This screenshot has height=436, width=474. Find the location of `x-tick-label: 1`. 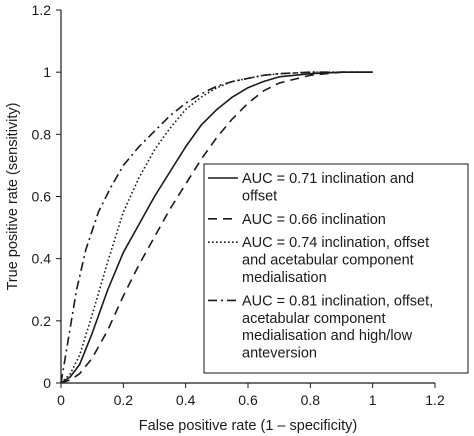

x-tick-label: 1 is located at coordinates (373, 400).